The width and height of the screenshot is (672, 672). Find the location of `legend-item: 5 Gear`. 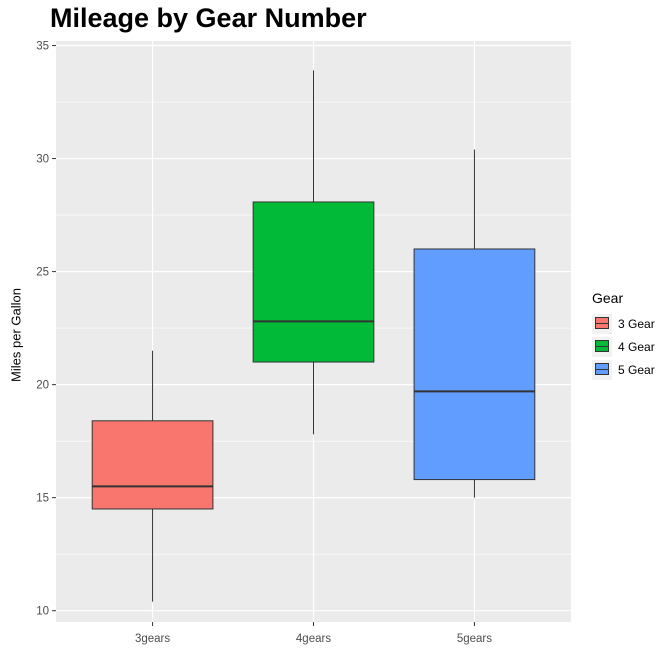

legend-item: 5 Gear is located at coordinates (623, 369).